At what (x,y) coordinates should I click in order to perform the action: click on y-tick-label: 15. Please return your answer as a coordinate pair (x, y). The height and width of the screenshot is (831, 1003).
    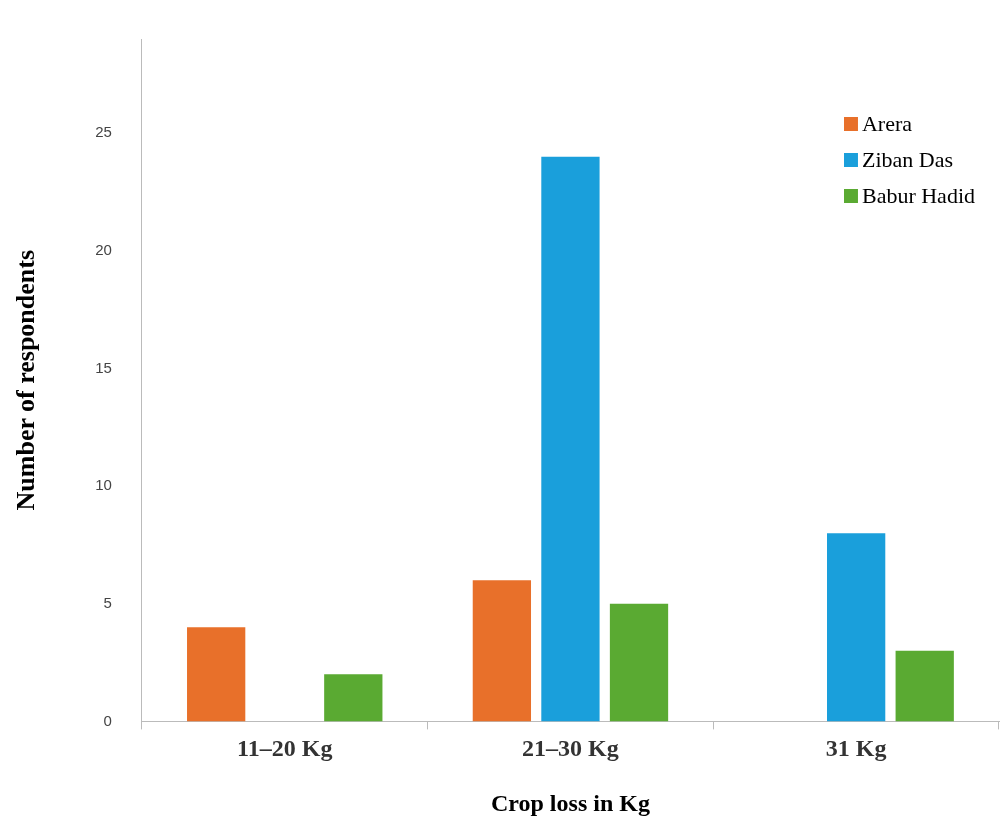
    Looking at the image, I should click on (103, 367).